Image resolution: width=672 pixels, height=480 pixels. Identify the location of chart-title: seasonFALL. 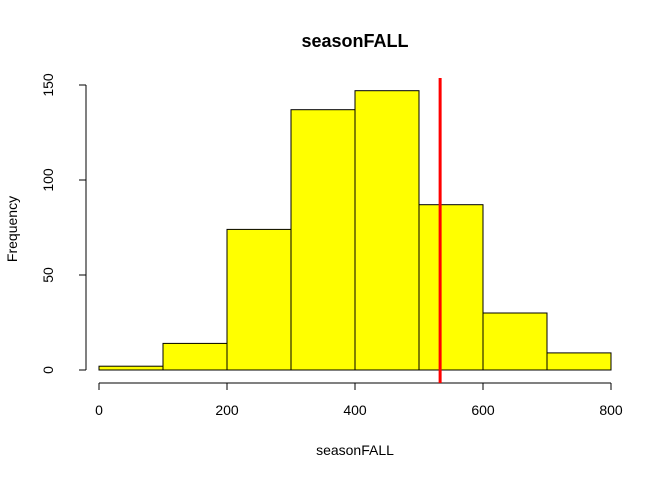
(354, 41).